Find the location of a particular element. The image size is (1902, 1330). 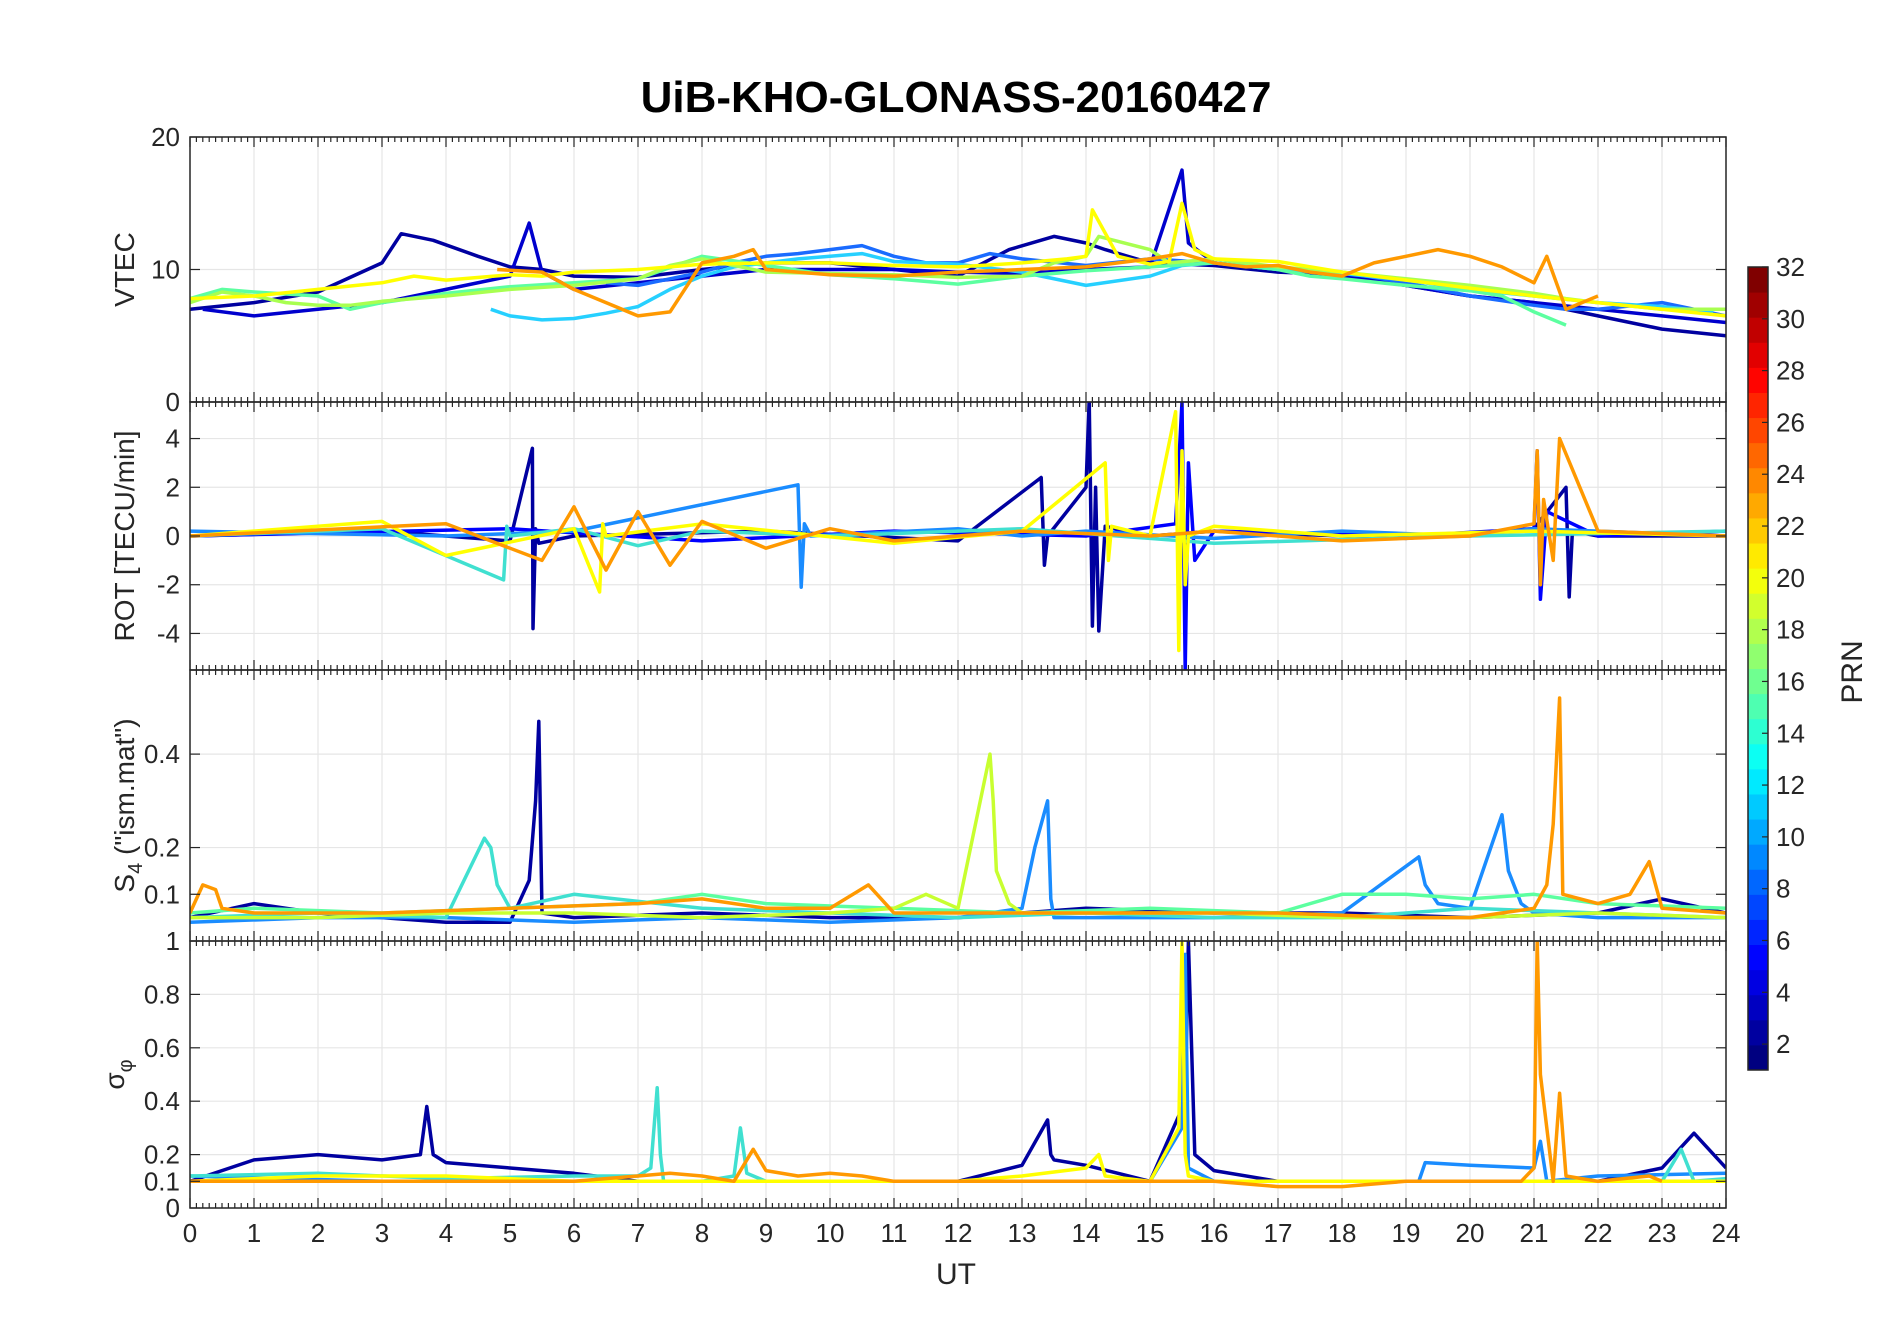

y-tick-label: -4 is located at coordinates (168, 633).